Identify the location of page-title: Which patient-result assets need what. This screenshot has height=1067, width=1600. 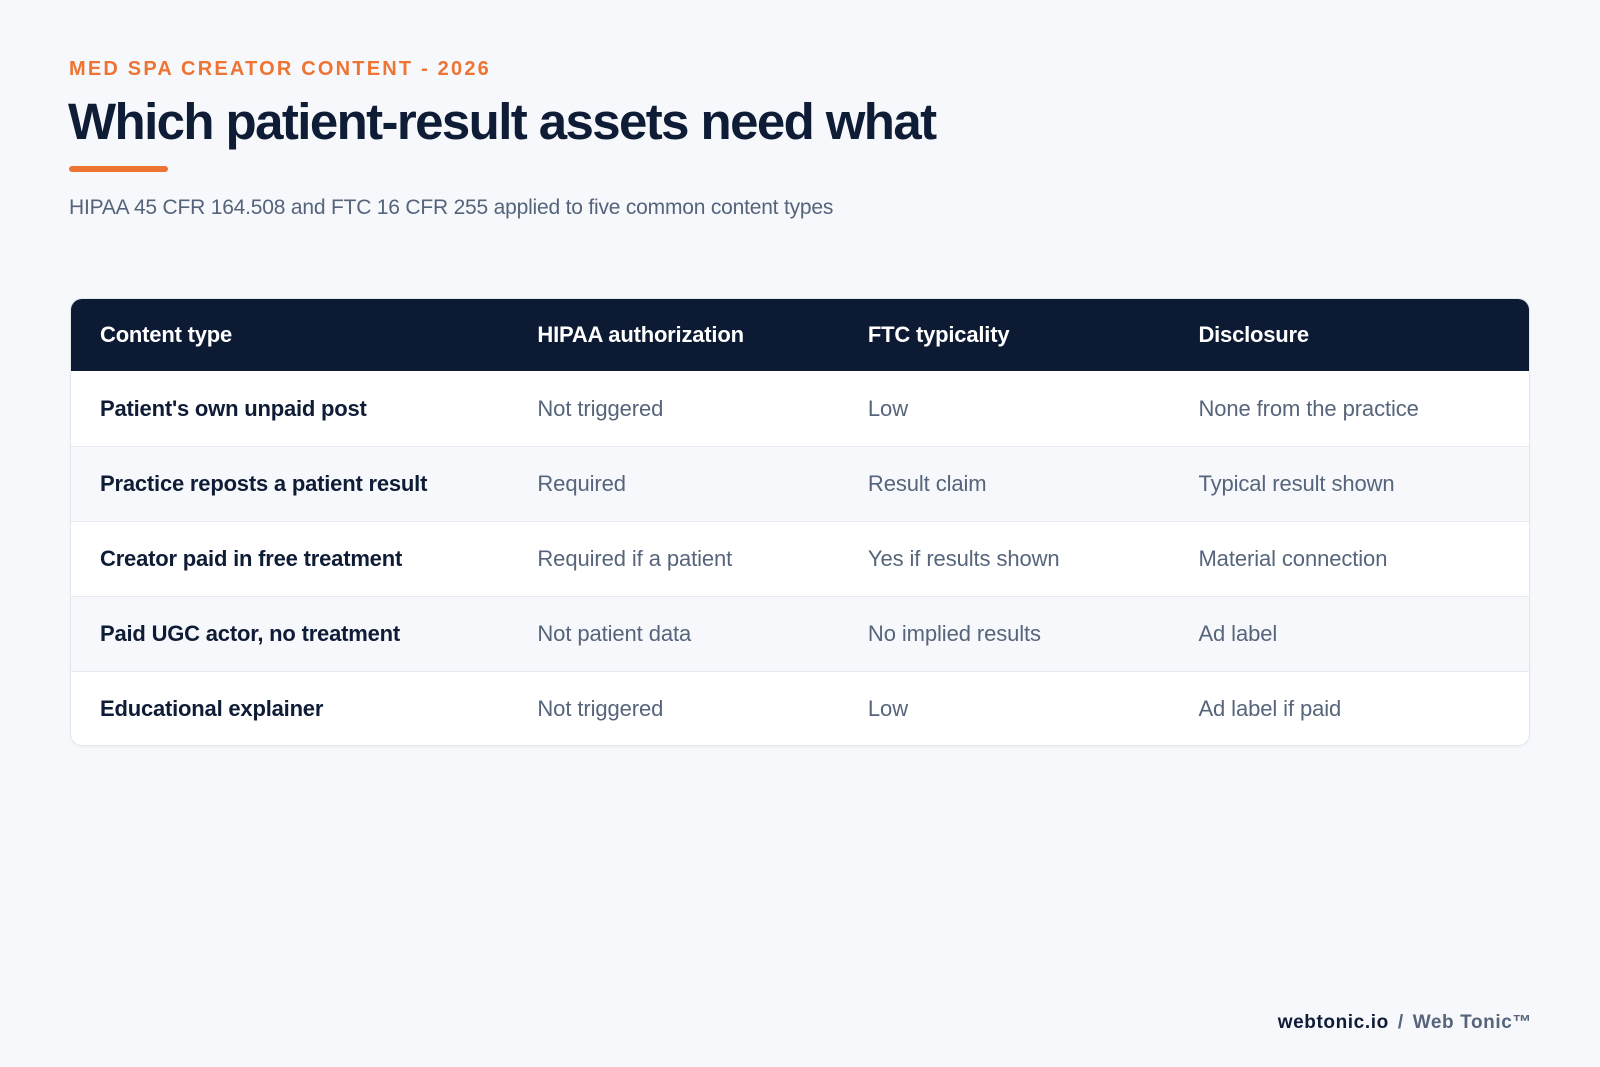
(502, 121).